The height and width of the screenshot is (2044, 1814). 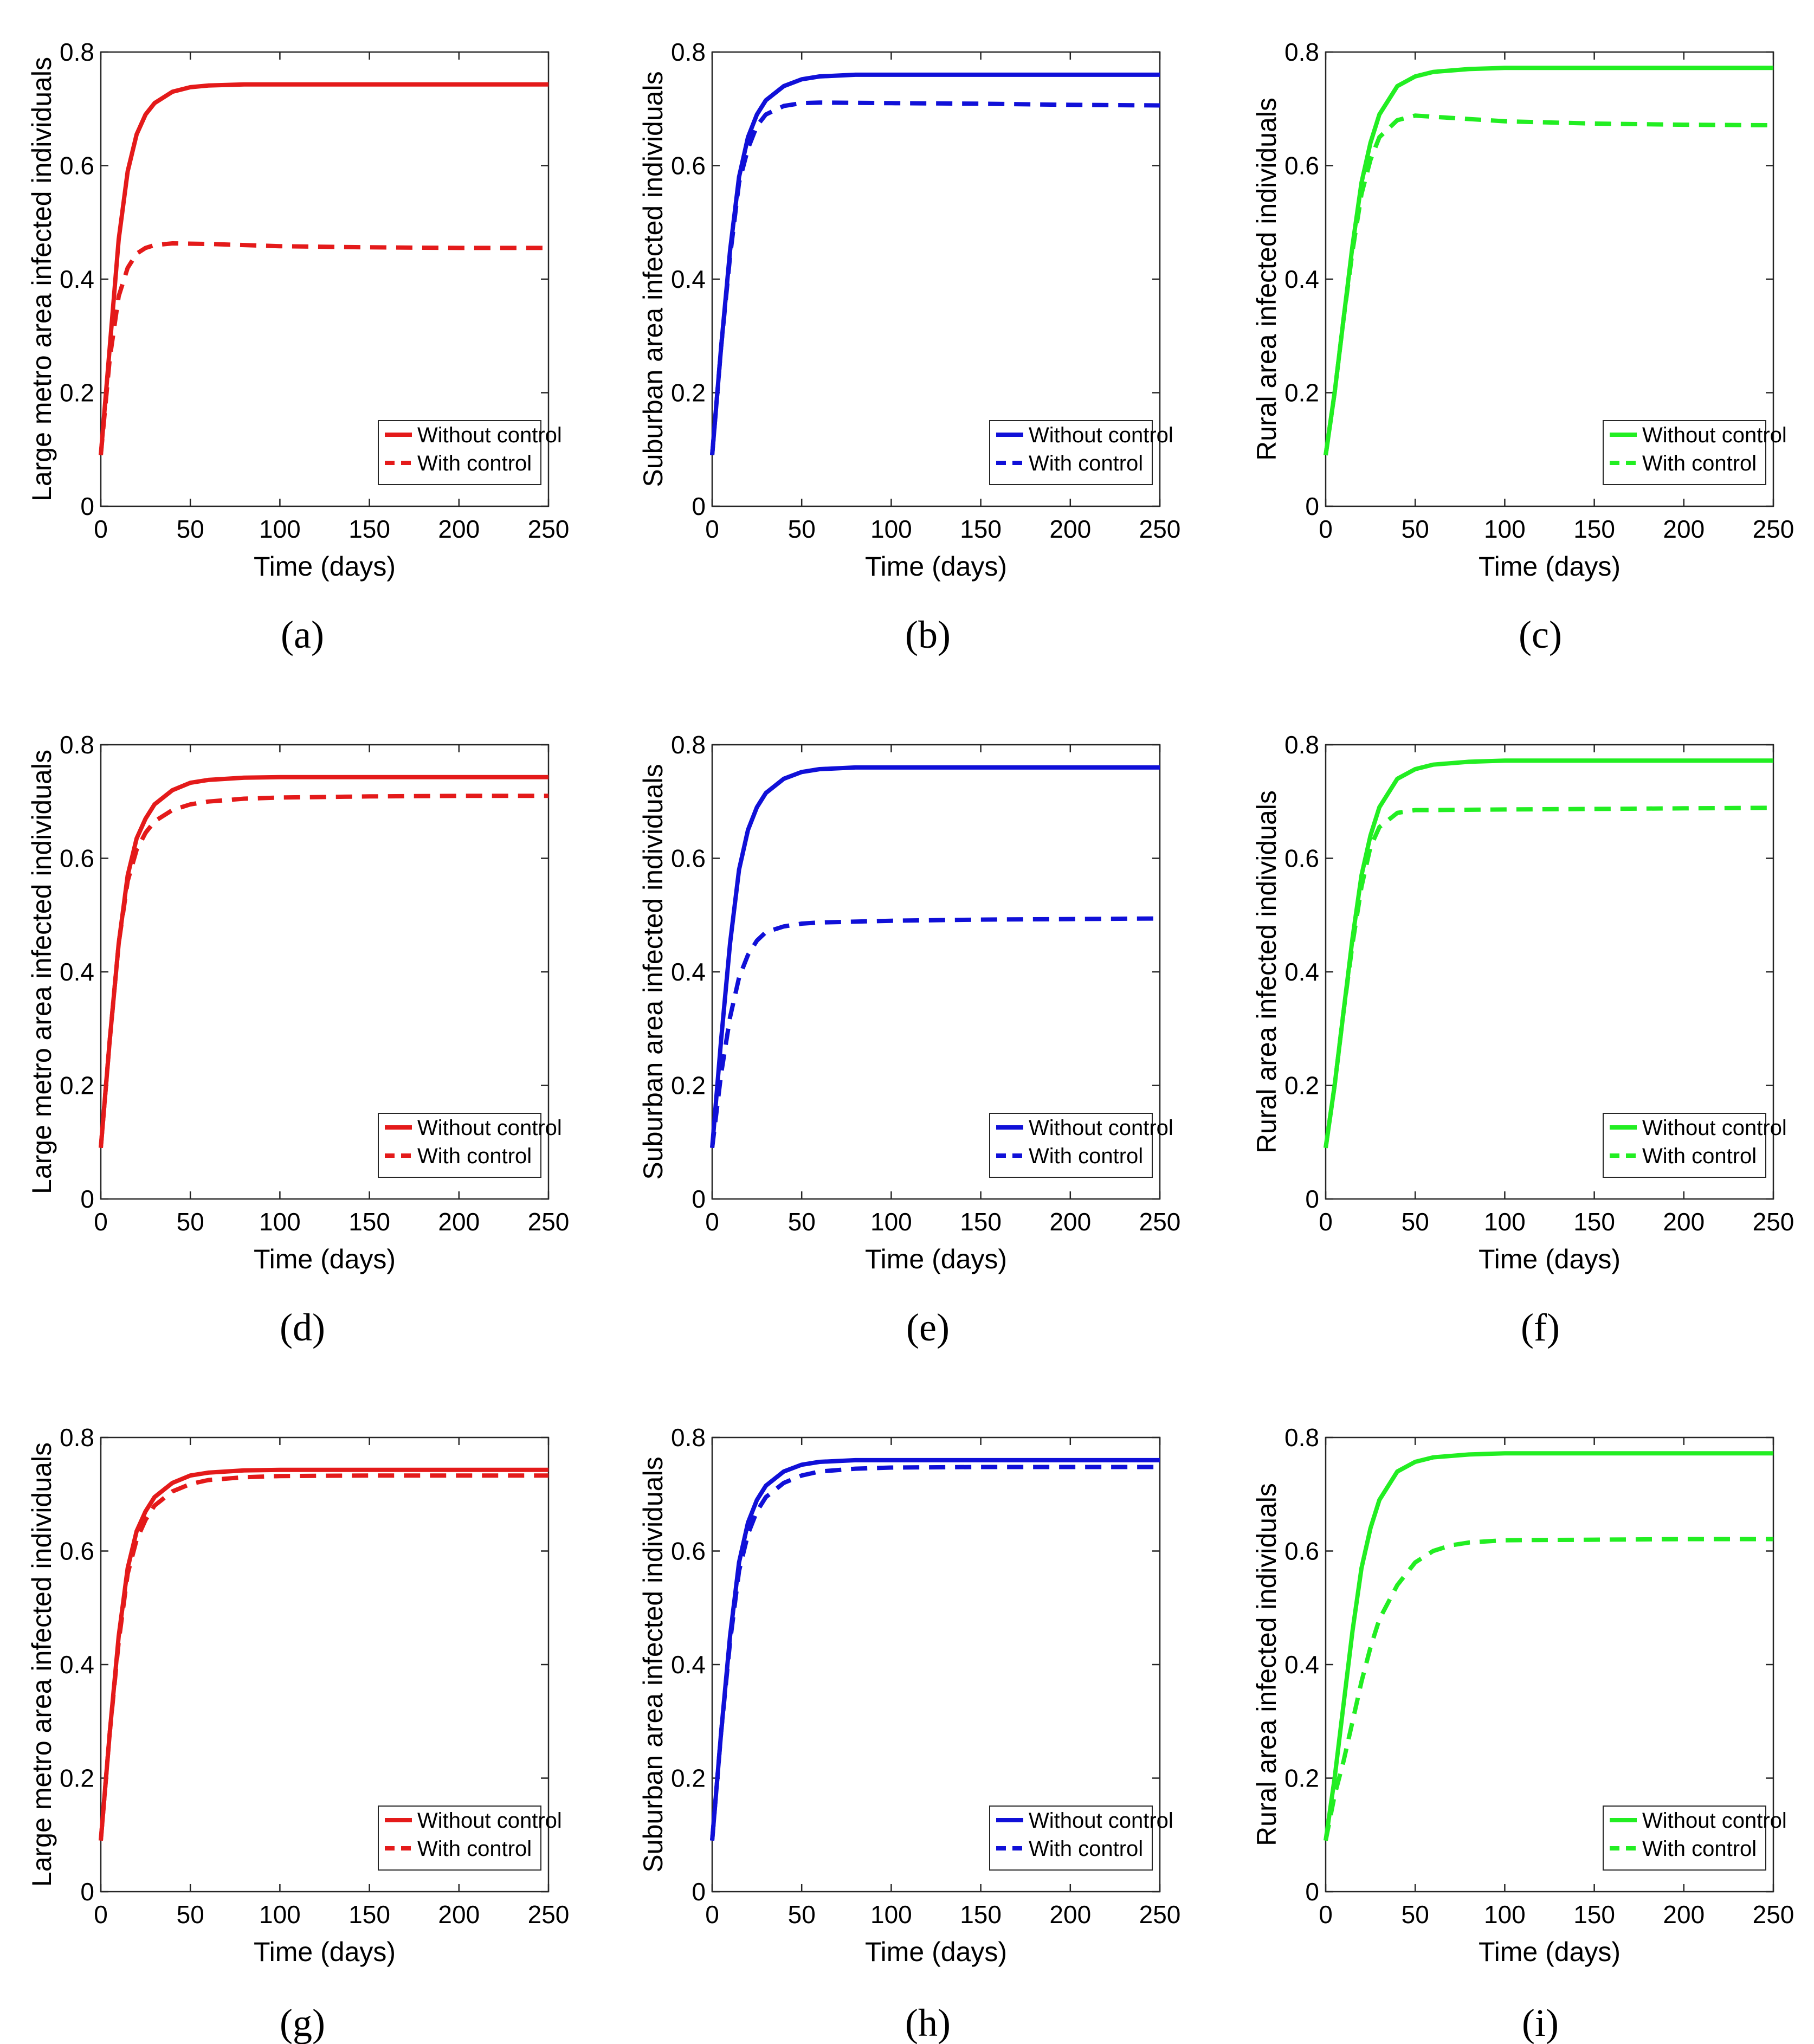 What do you see at coordinates (1540, 2022) in the screenshot?
I see `panel-caption: (i)` at bounding box center [1540, 2022].